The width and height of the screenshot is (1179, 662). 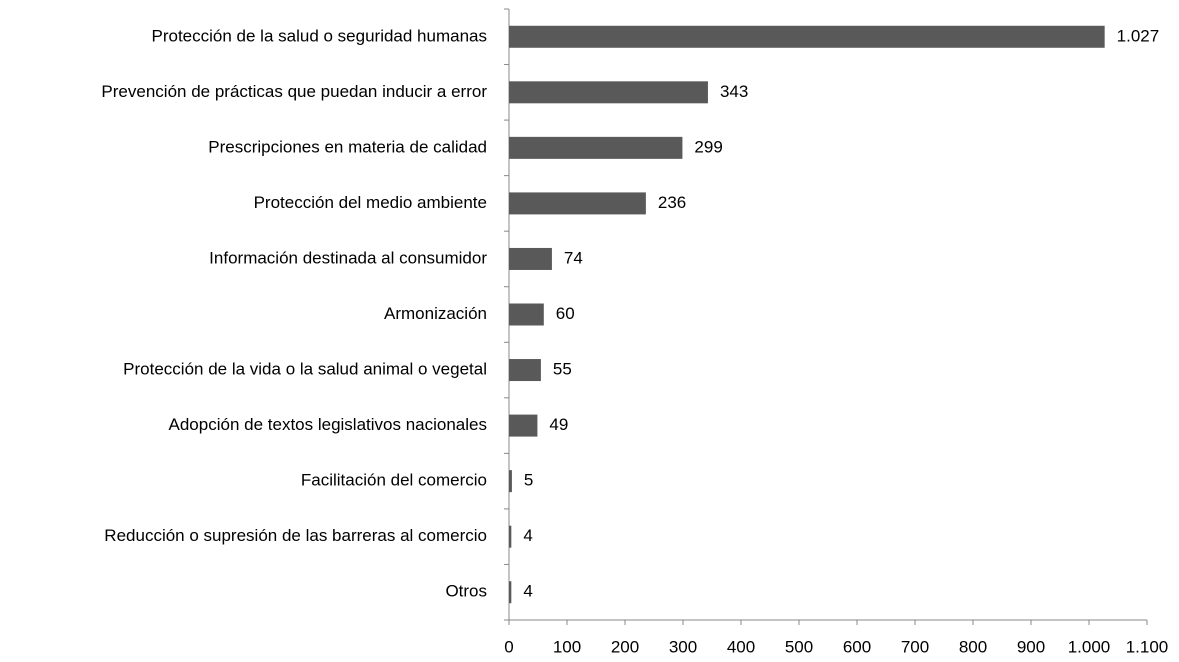 What do you see at coordinates (562, 369) in the screenshot?
I see `data-label: 55` at bounding box center [562, 369].